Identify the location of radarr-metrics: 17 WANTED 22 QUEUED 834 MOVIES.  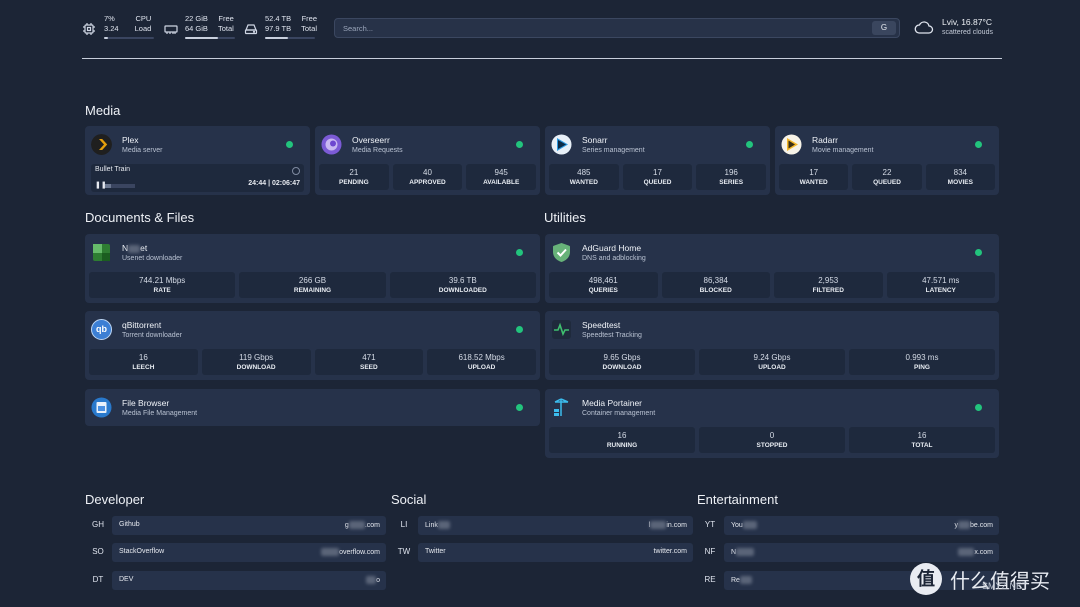
(887, 177).